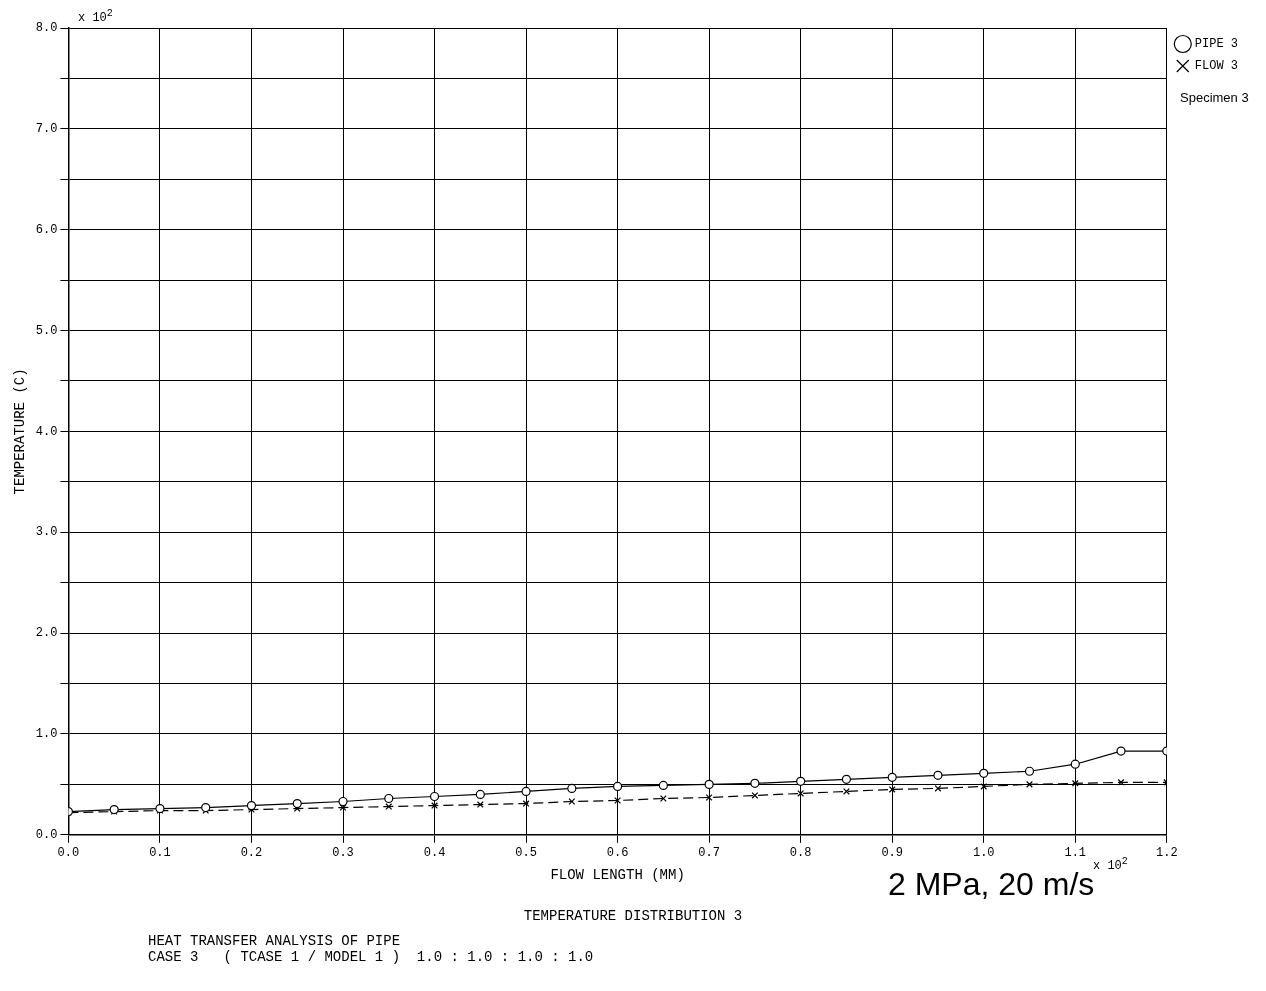  What do you see at coordinates (617, 875) in the screenshot?
I see `x-axis-title: FLOW LENGTH (MM)` at bounding box center [617, 875].